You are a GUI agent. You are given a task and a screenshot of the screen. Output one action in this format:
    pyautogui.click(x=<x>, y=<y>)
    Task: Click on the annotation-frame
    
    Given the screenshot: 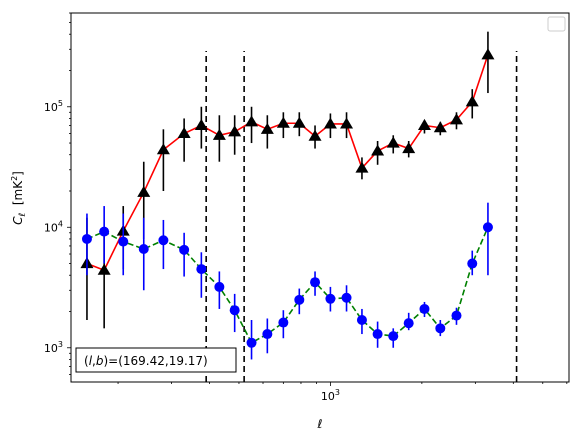 What is the action you would take?
    pyautogui.click(x=156, y=360)
    